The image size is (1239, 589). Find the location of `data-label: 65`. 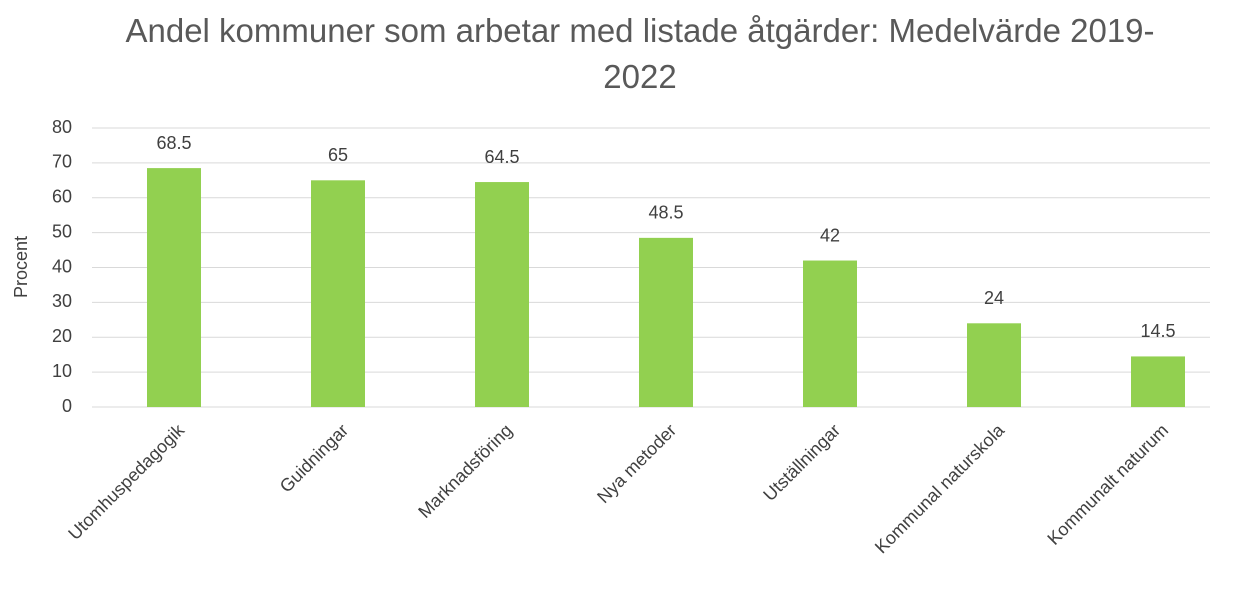

data-label: 65 is located at coordinates (338, 155).